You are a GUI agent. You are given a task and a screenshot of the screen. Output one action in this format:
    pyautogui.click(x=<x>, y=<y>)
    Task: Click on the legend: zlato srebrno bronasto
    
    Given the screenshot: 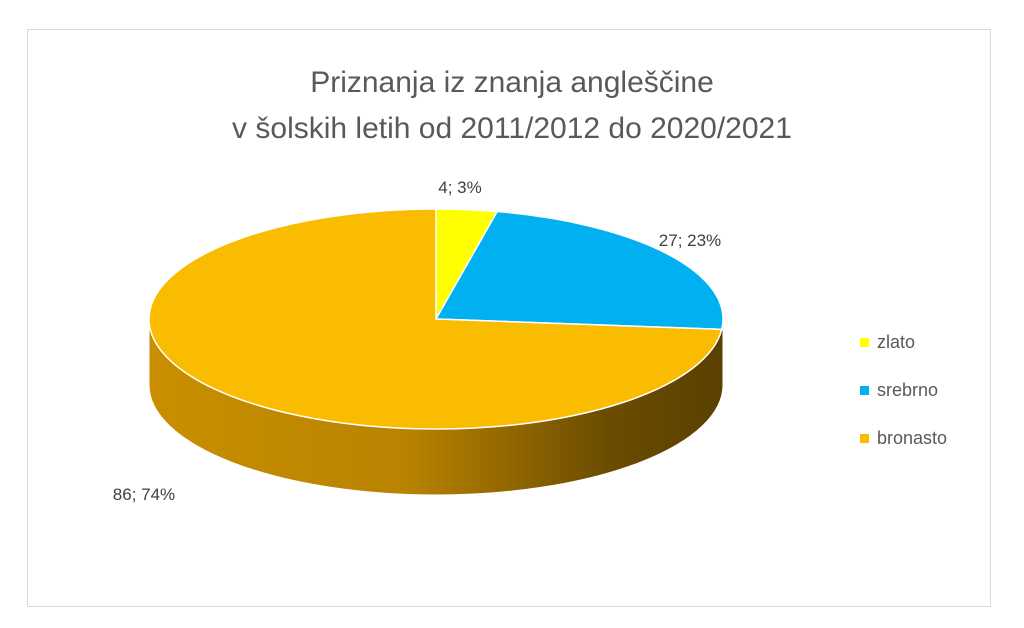 What is the action you would take?
    pyautogui.click(x=903, y=390)
    